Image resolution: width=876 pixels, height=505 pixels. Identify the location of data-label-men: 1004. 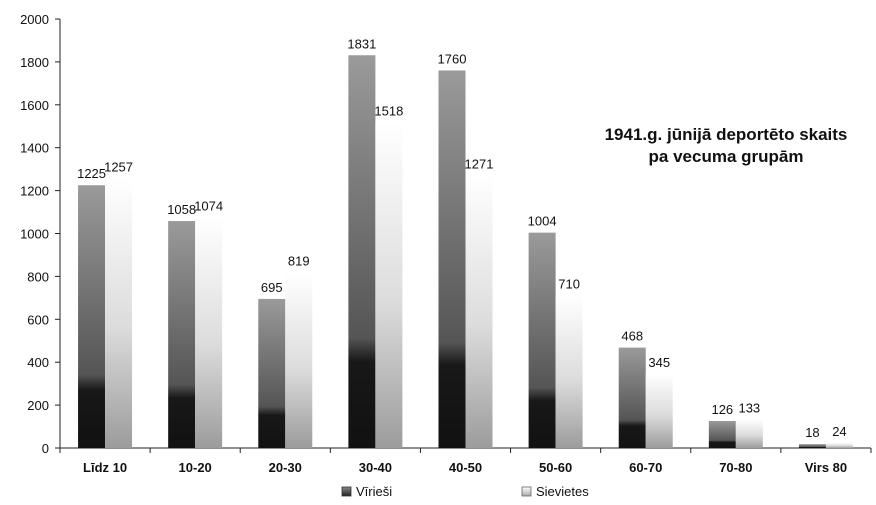
(542, 221).